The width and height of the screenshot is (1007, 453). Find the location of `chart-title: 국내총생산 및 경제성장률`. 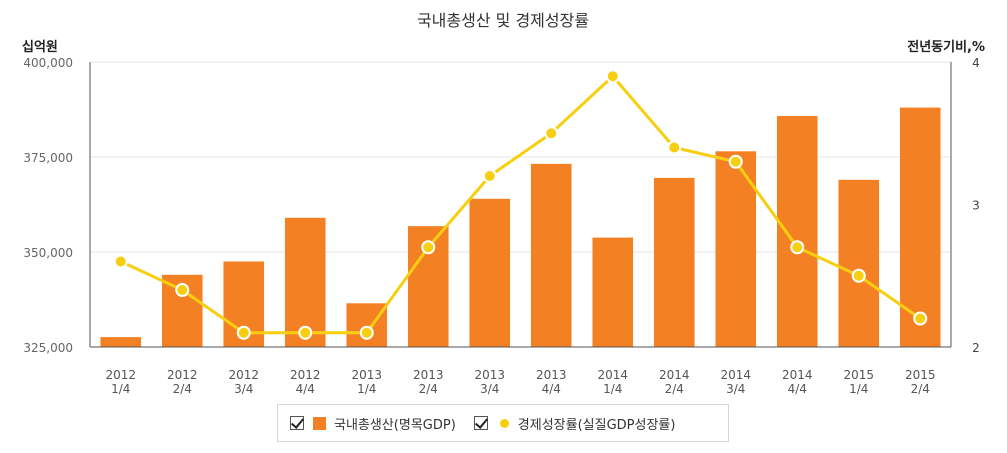

chart-title: 국내총생산 및 경제성장률 is located at coordinates (503, 20).